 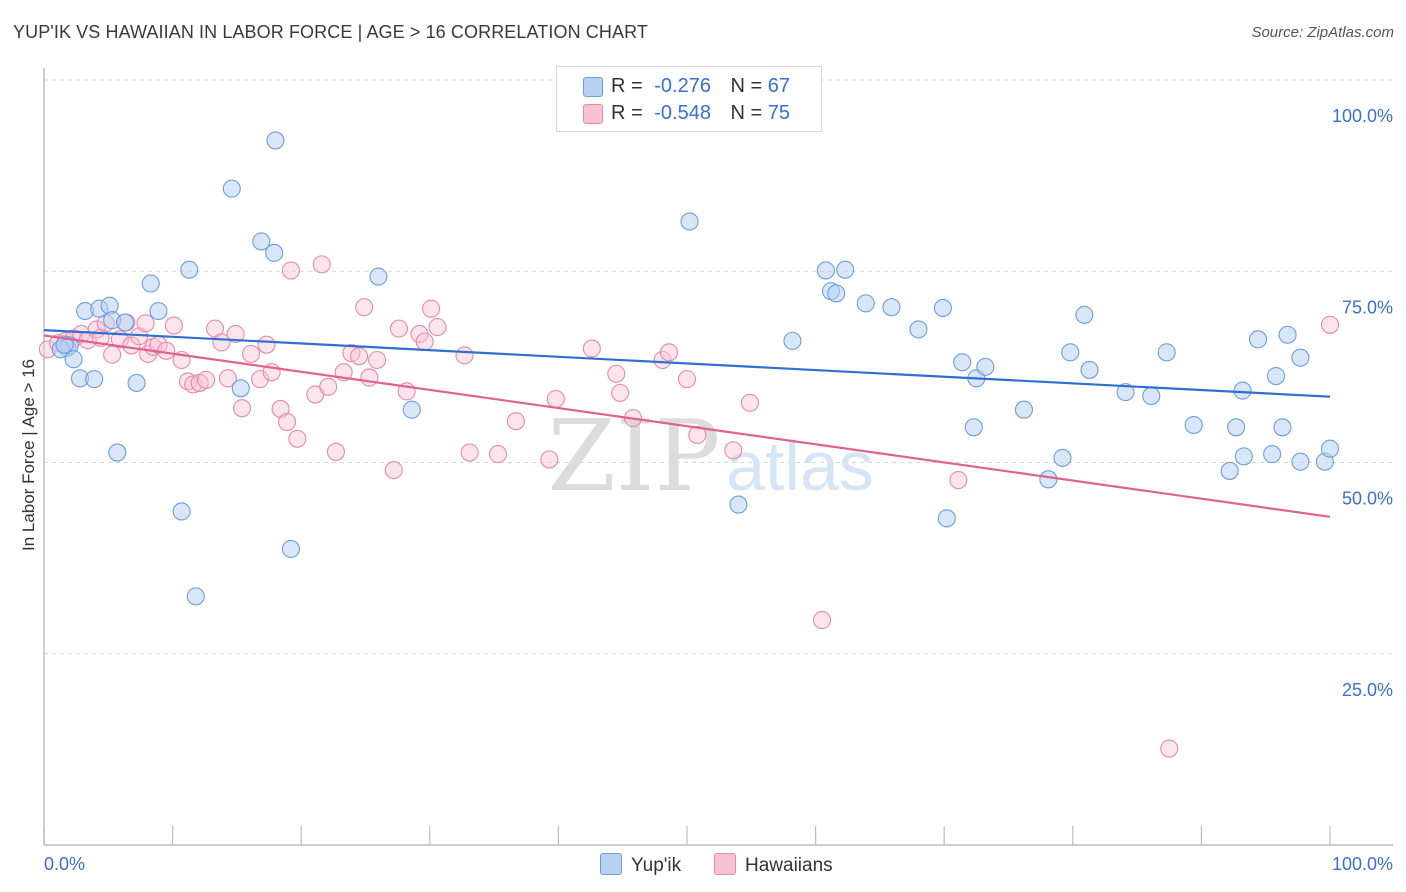 I want to click on y-tick-label: 25.0%, so click(x=1367, y=690).